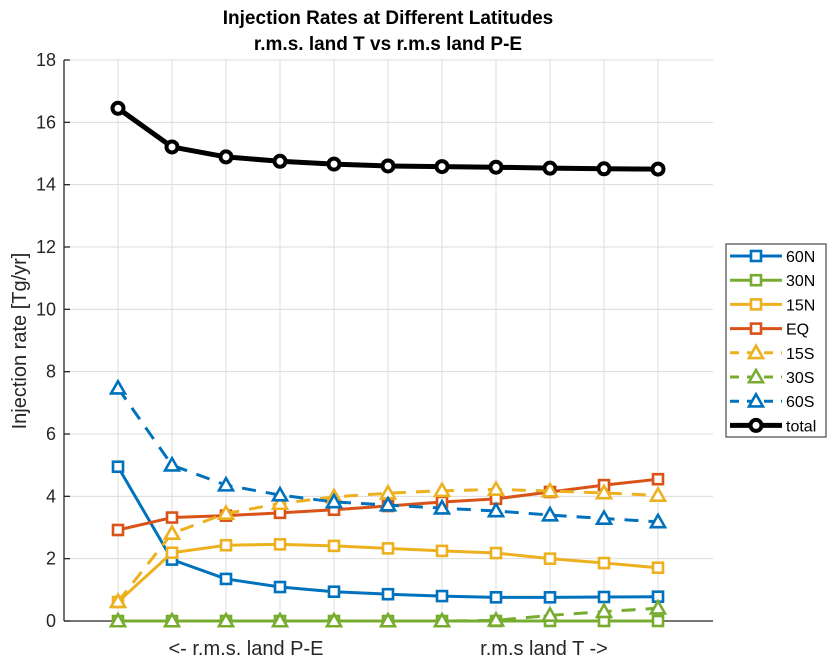 The height and width of the screenshot is (662, 834). Describe the element at coordinates (245, 649) in the screenshot. I see `x-axis-label-left: <- r.m.s. land P-E` at that location.